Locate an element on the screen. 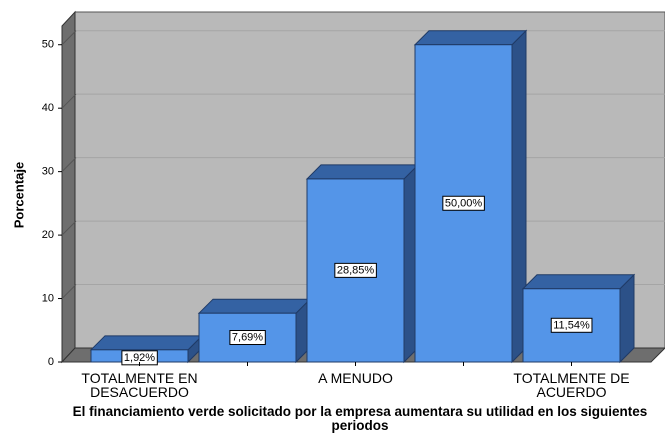  y-tick-label: 10 is located at coordinates (48, 298).